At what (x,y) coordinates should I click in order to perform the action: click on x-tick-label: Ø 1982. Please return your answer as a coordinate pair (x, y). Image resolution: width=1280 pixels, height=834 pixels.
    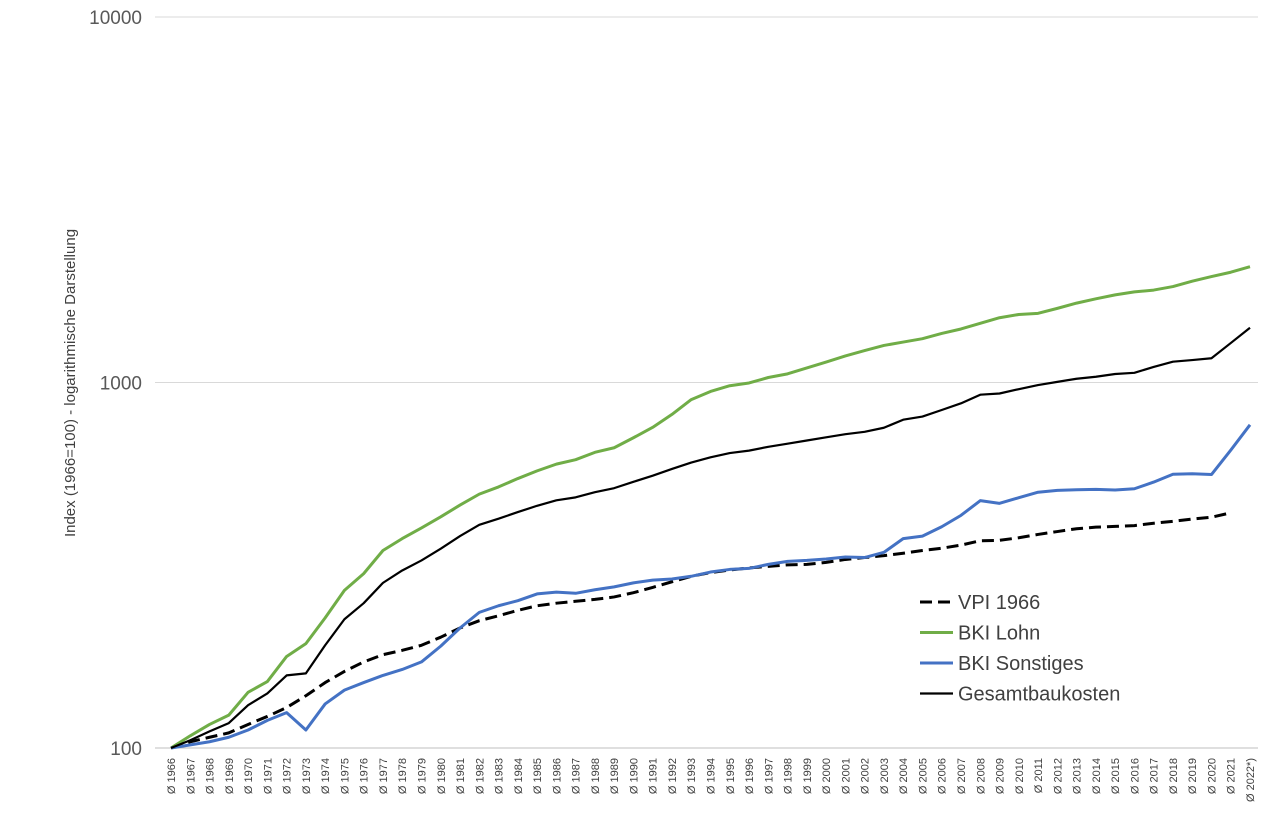
    Looking at the image, I should click on (480, 776).